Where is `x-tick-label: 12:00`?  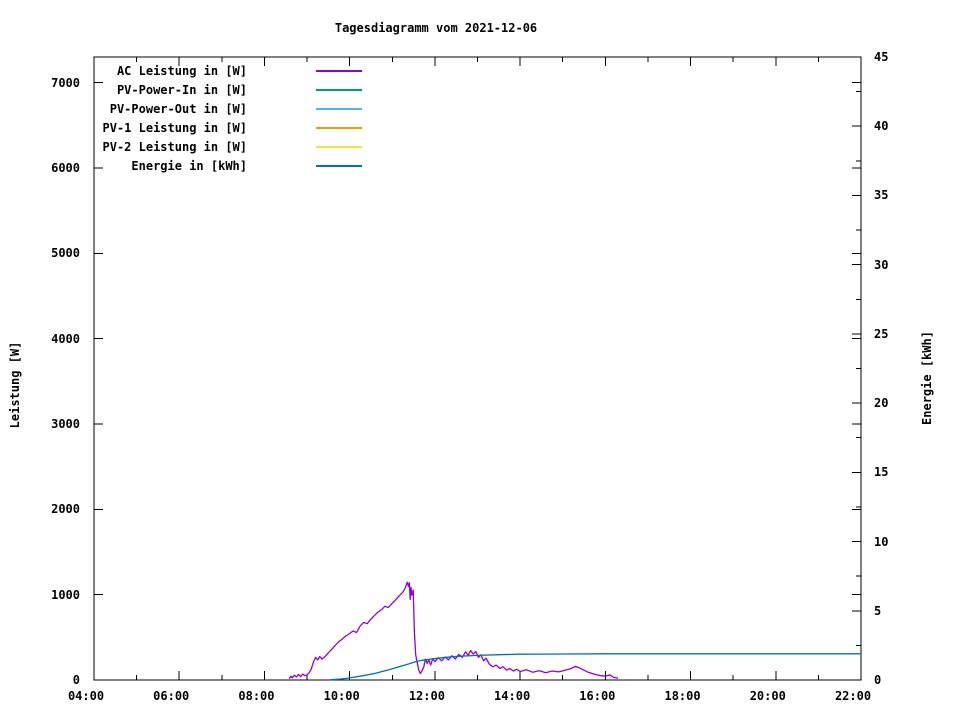
x-tick-label: 12:00 is located at coordinates (426, 696).